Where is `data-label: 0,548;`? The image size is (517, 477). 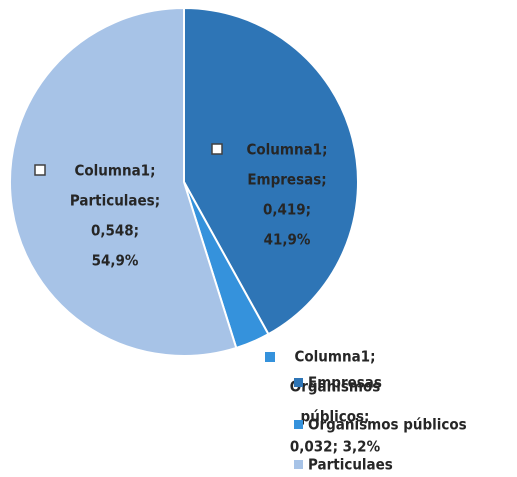 data-label: 0,548; is located at coordinates (115, 231).